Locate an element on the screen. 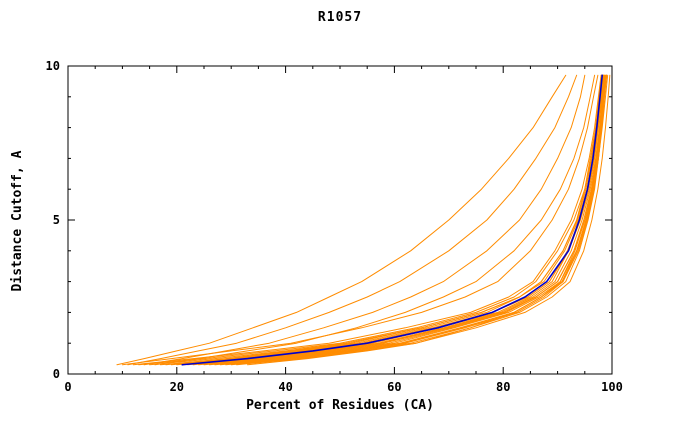 This screenshot has width=680, height=440. x-tick-label: 0 is located at coordinates (67, 387).